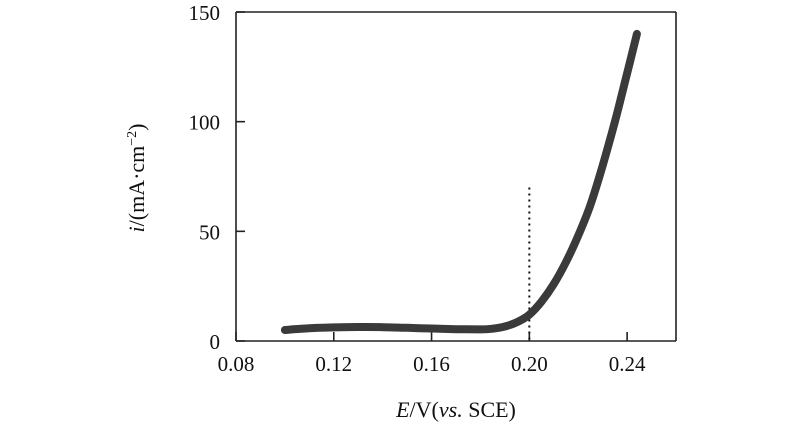  What do you see at coordinates (431, 364) in the screenshot?
I see `x-tick-label: 0.16` at bounding box center [431, 364].